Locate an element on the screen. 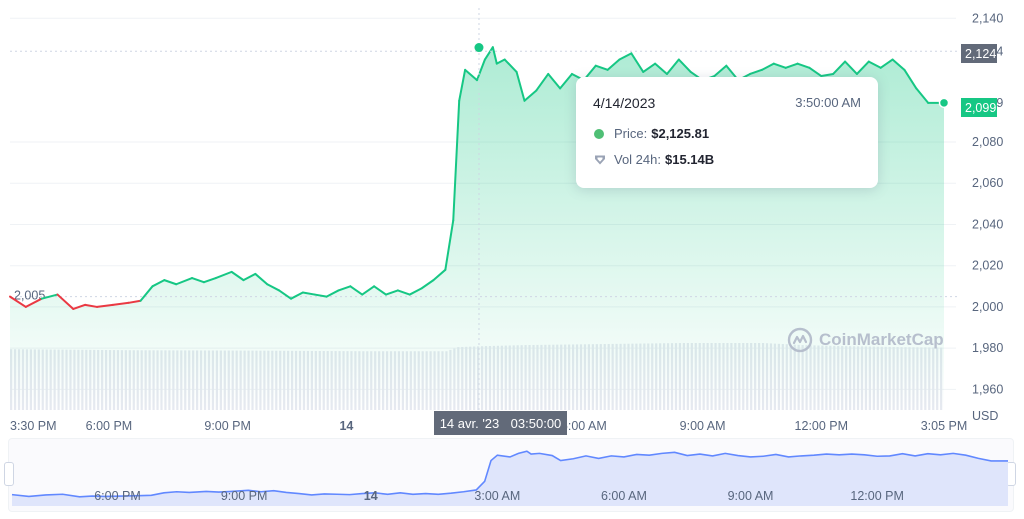 The height and width of the screenshot is (519, 1024). tooltip-price-label: Price: is located at coordinates (631, 133).